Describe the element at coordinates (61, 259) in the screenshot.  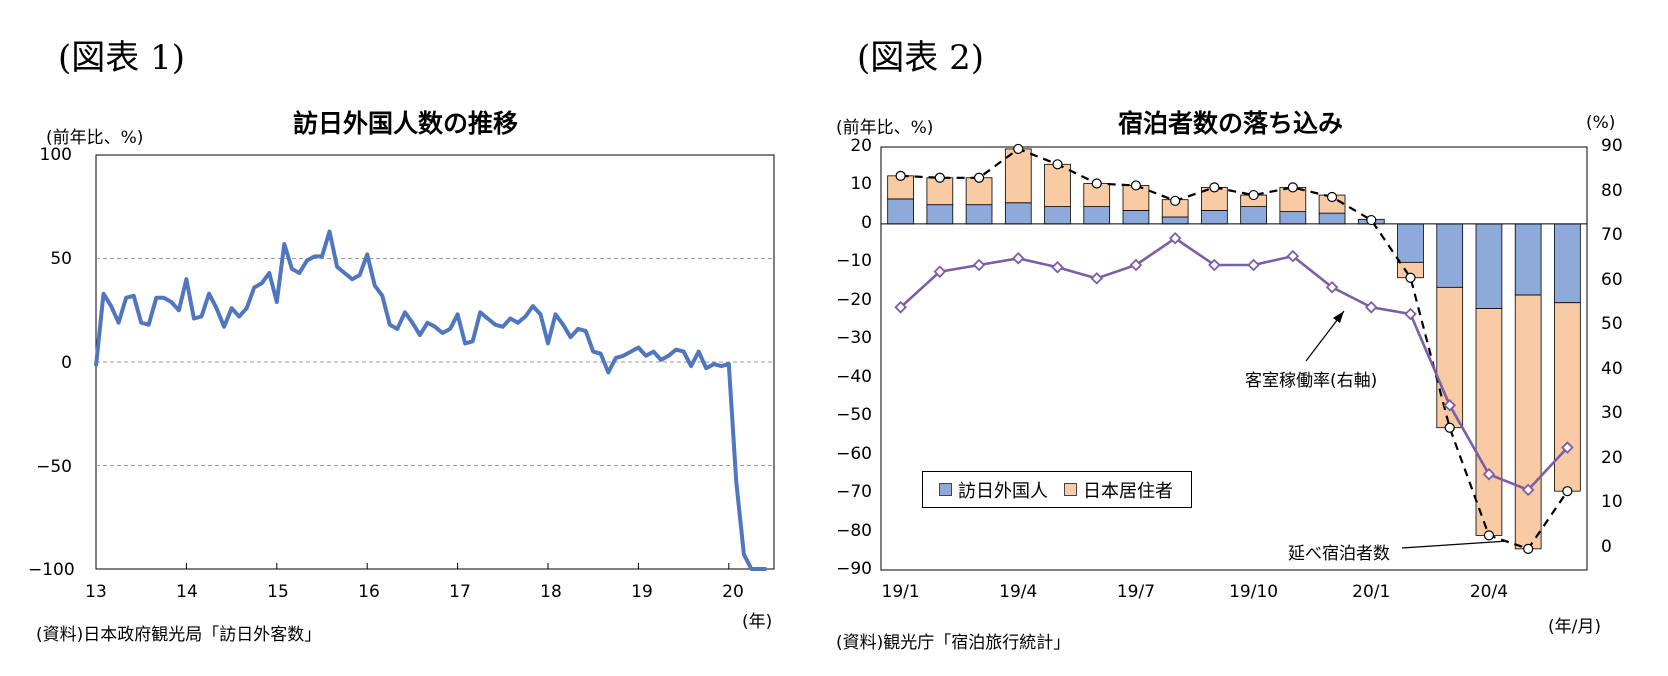
I see `y-tick: 50` at that location.